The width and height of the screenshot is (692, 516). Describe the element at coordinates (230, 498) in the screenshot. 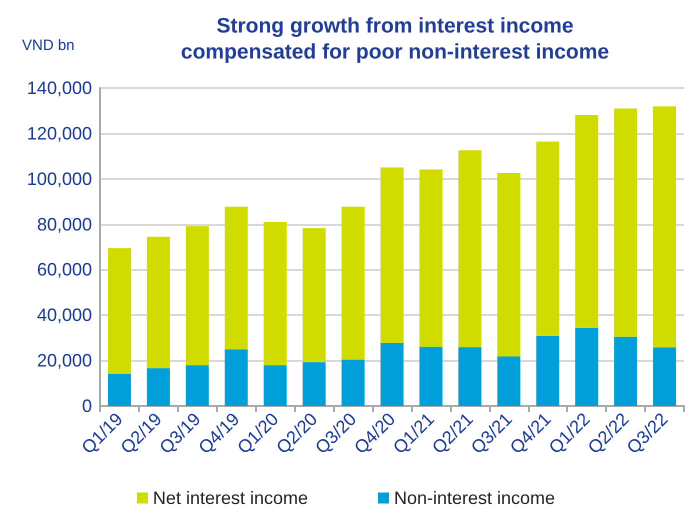

I see `legend-label: Net interest income` at that location.